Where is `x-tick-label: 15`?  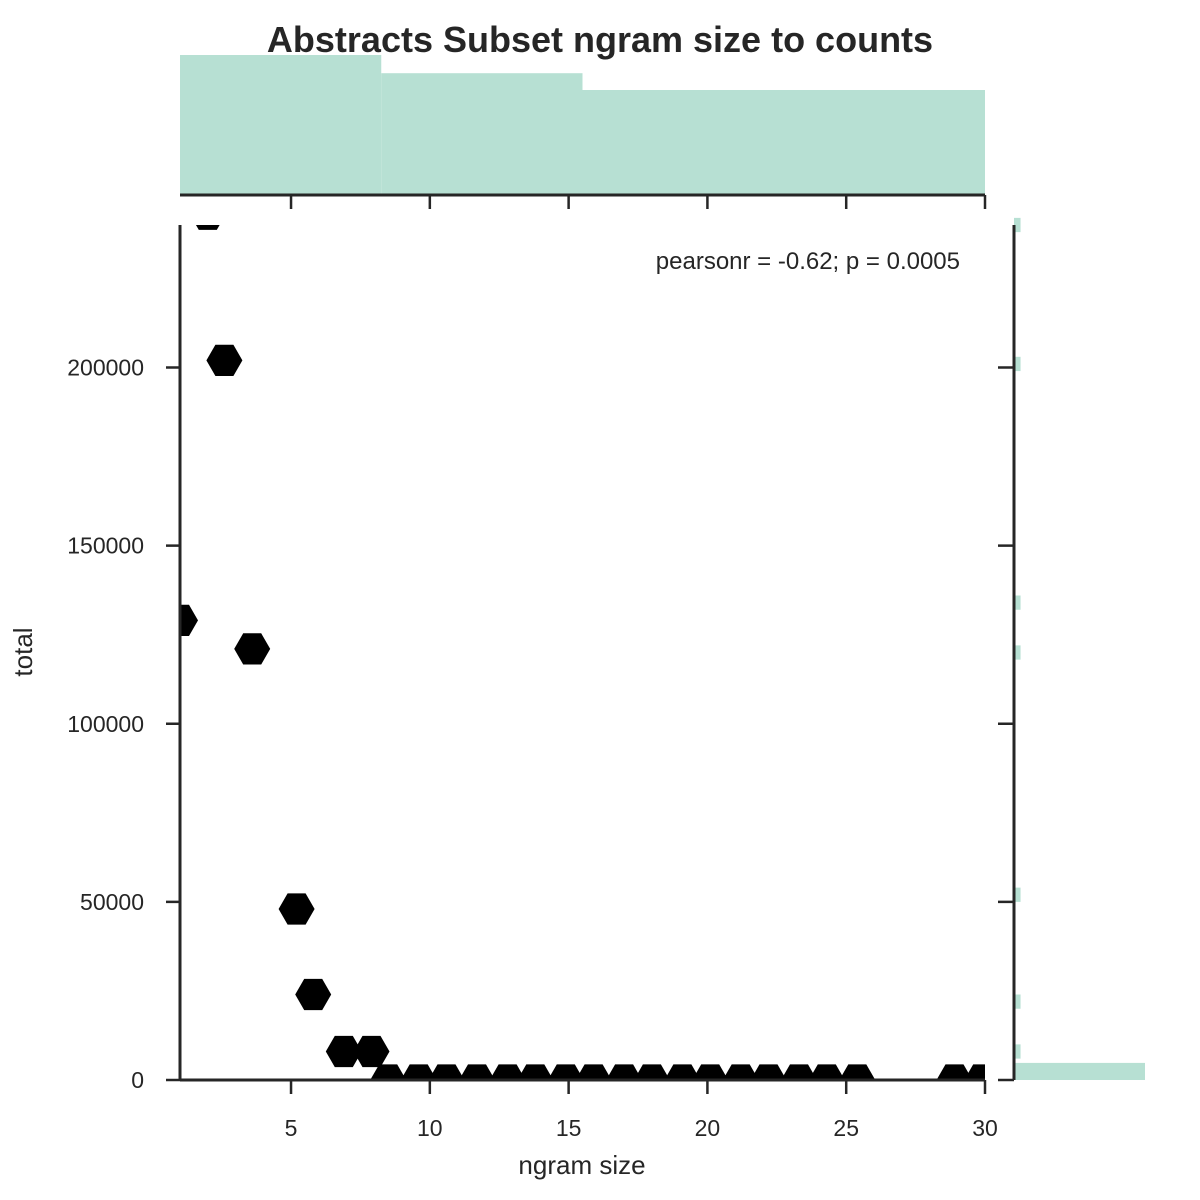 x-tick-label: 15 is located at coordinates (569, 1128).